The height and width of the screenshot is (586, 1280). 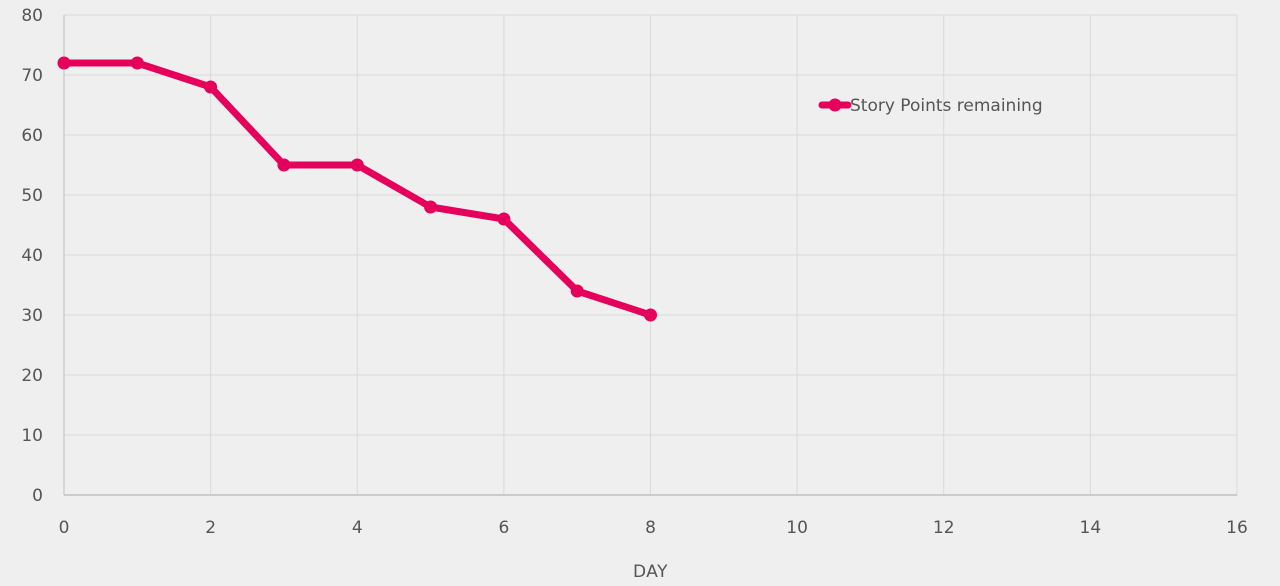 What do you see at coordinates (944, 528) in the screenshot?
I see `x-tick-label: 12` at bounding box center [944, 528].